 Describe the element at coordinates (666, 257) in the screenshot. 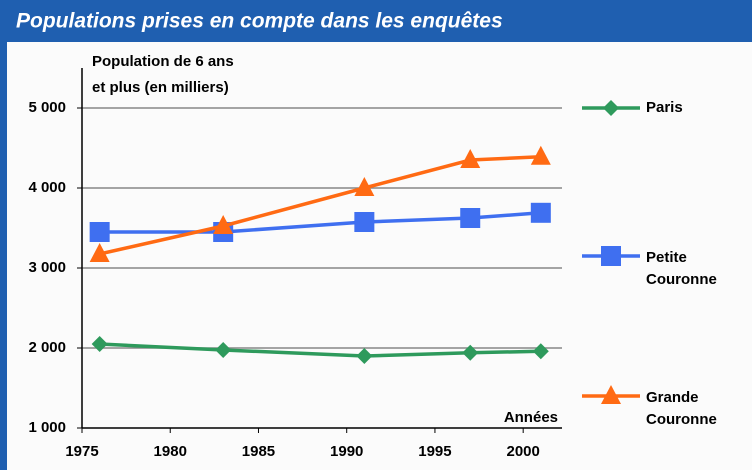

I see `legend-label: Petite` at that location.